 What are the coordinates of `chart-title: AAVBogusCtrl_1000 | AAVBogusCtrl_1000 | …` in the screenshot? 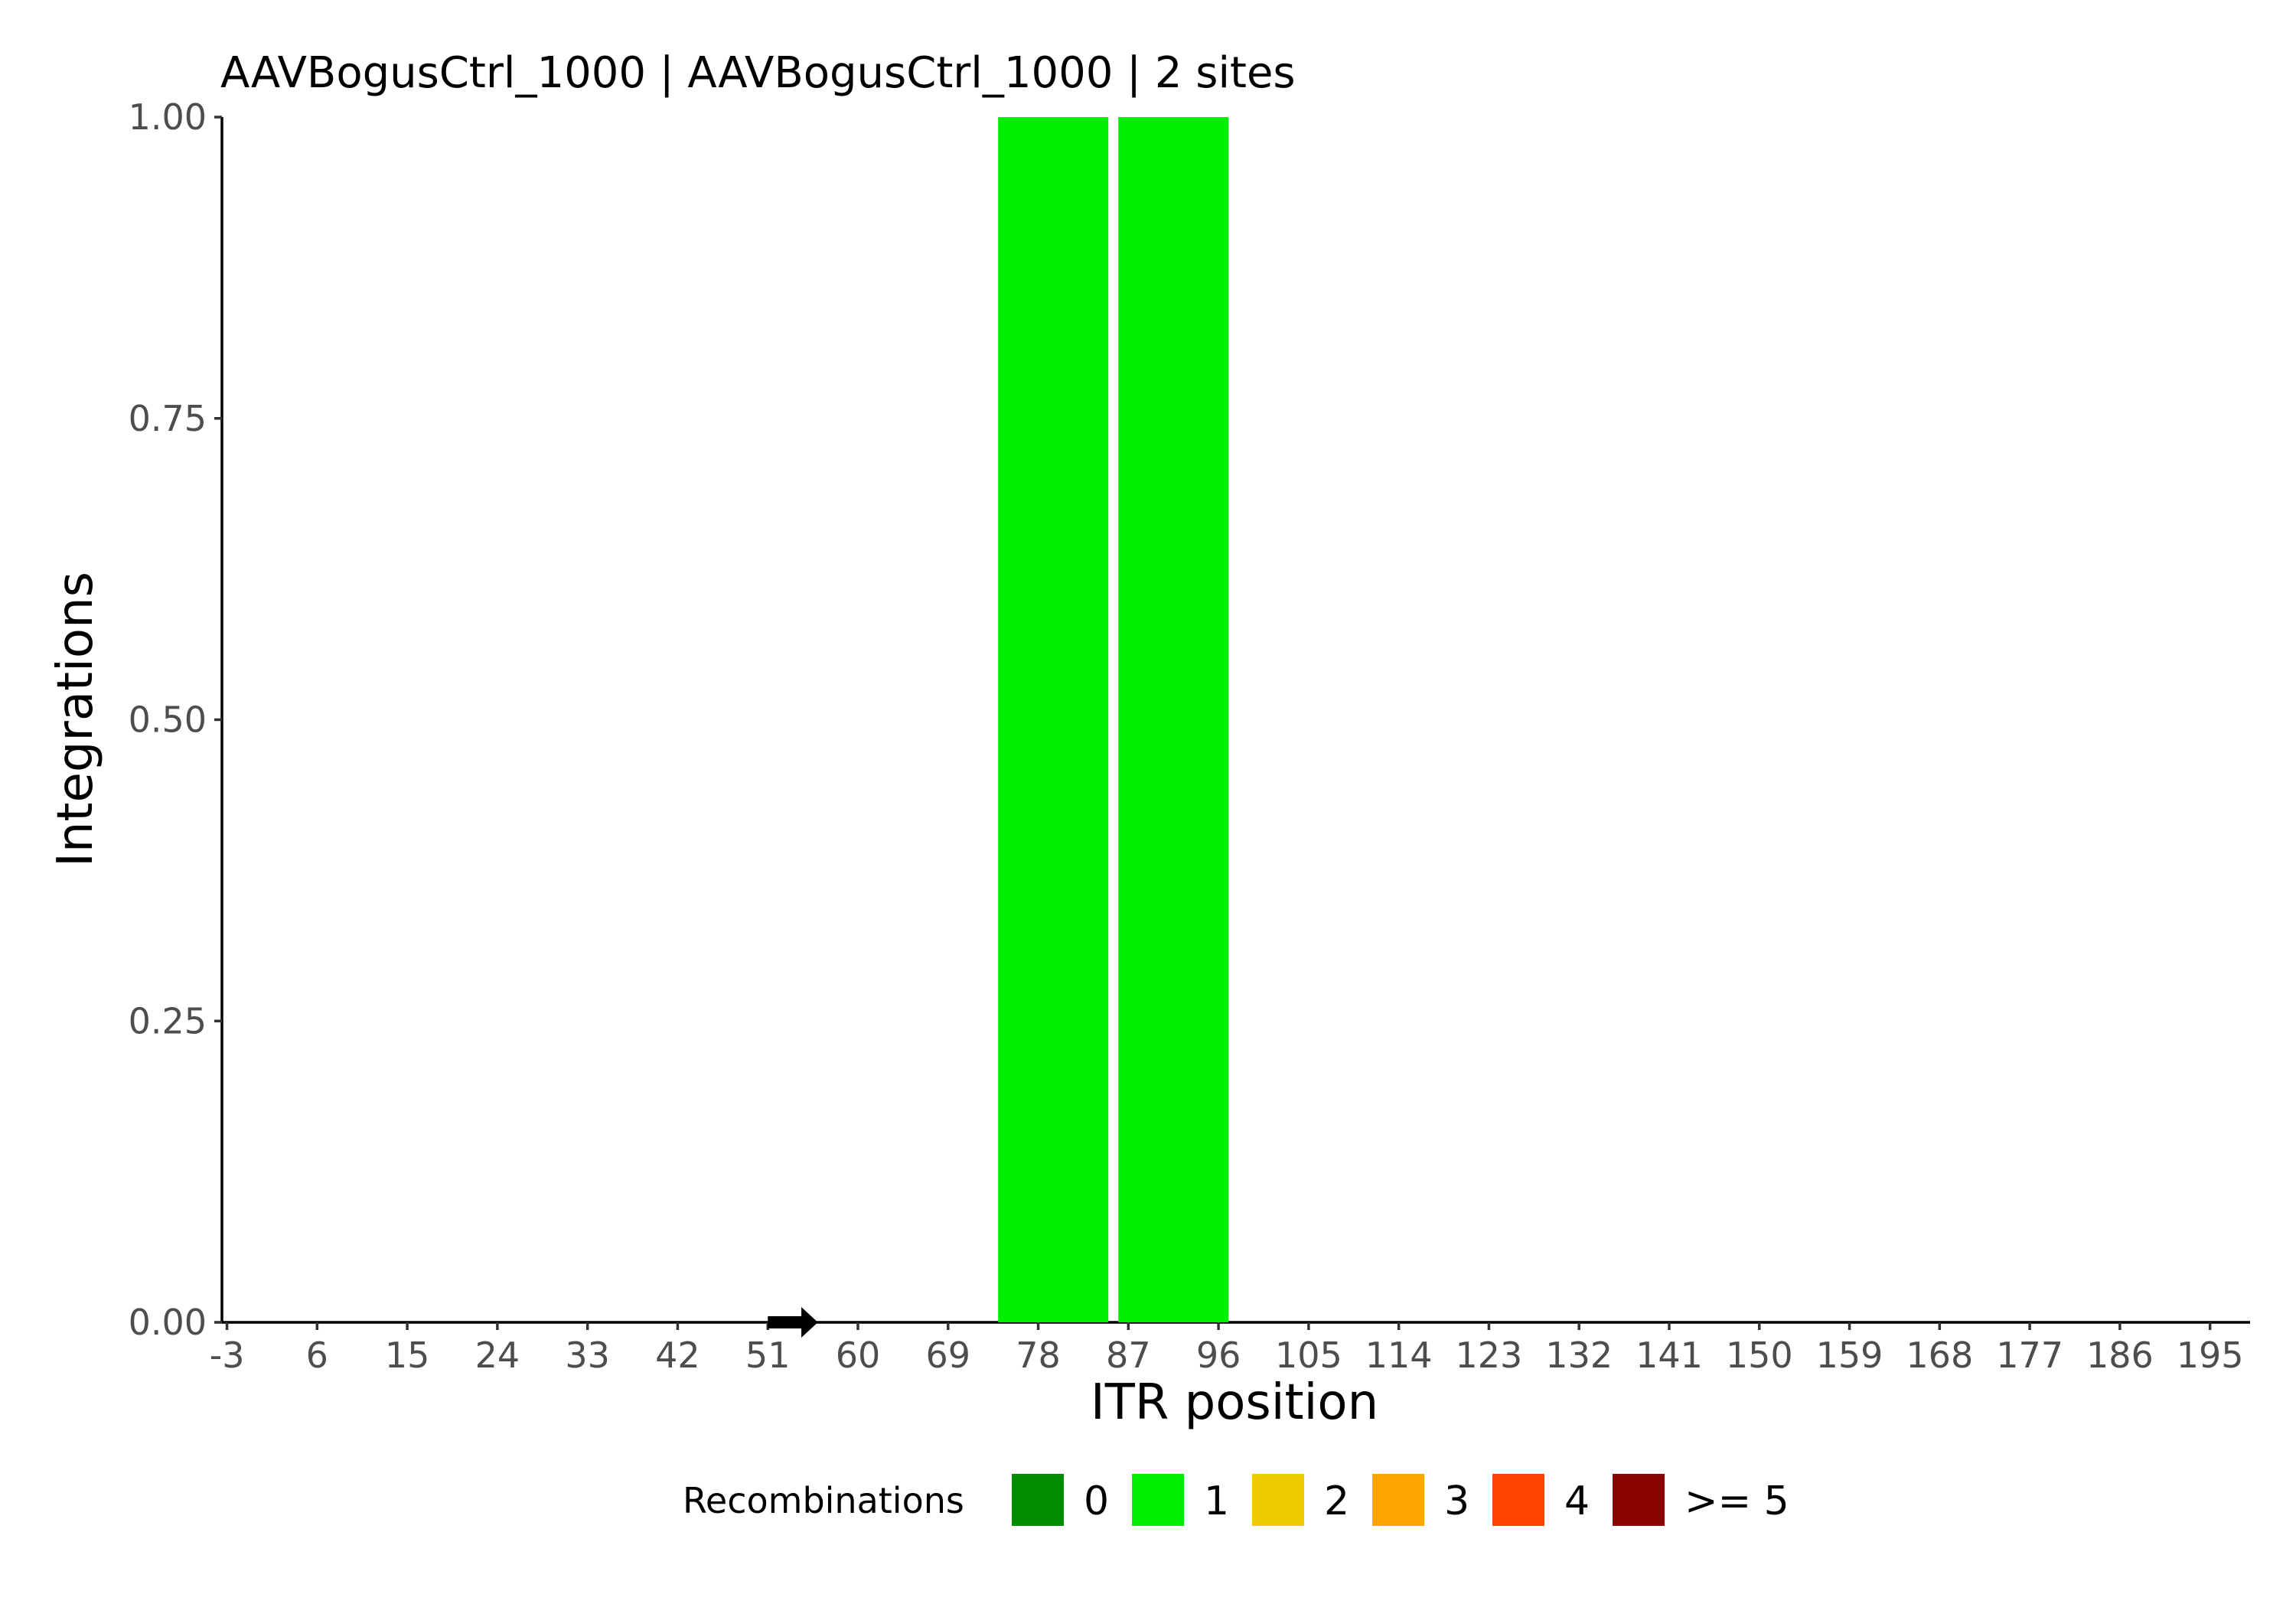 It's located at (758, 73).